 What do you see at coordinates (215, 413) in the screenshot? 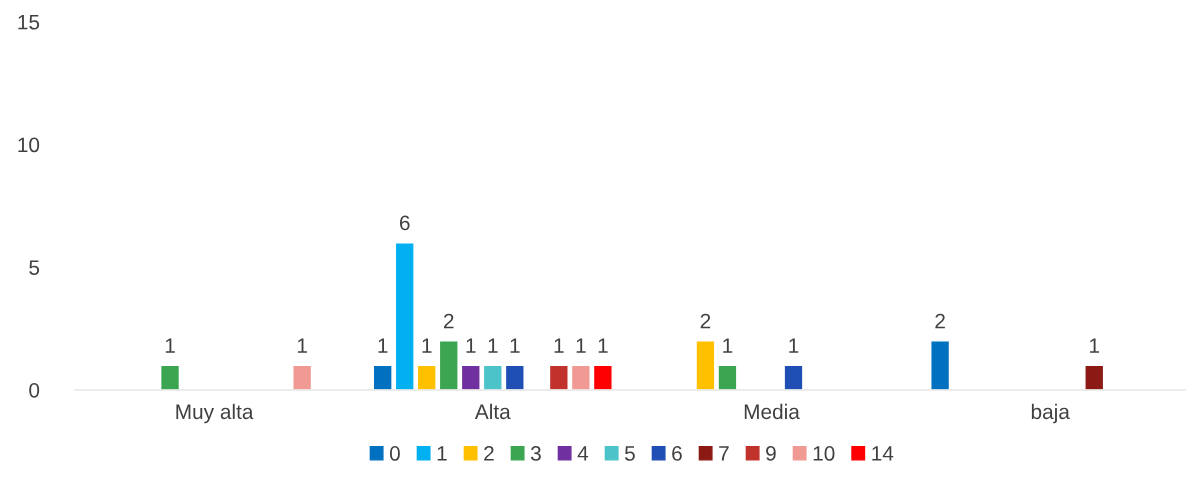
I see `x-tick-label: Muy alta` at bounding box center [215, 413].